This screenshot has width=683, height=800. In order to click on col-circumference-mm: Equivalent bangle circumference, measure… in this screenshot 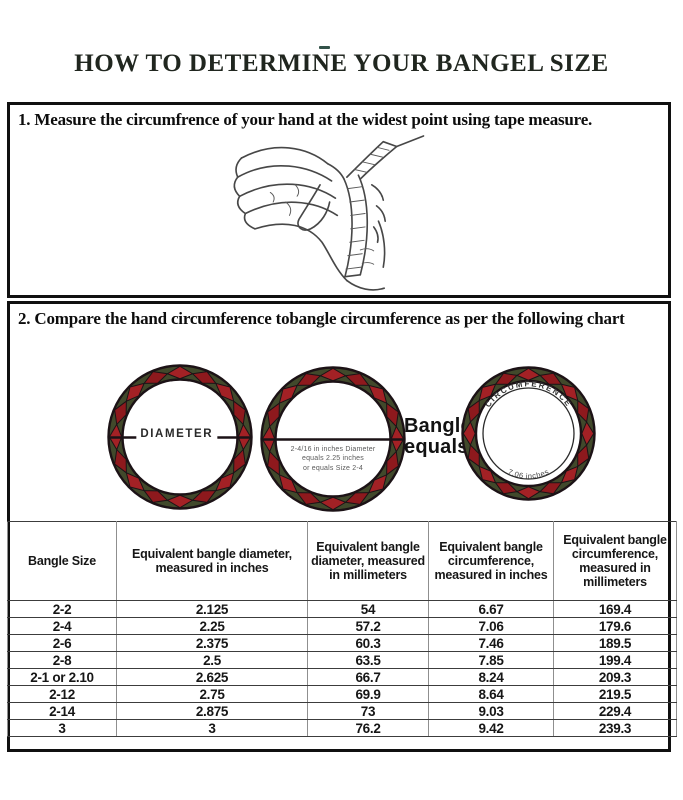, I will do `click(615, 561)`.